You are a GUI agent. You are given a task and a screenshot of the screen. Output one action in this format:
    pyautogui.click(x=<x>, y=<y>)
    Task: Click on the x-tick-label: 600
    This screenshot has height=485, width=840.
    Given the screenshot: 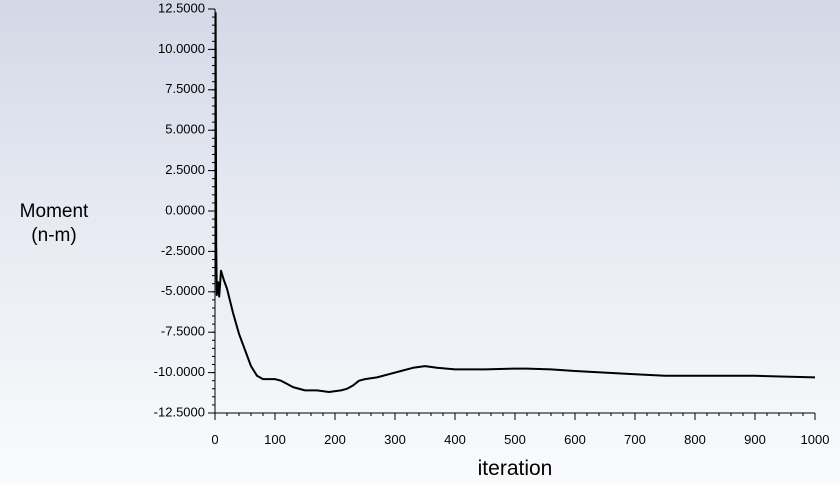 What is the action you would take?
    pyautogui.click(x=575, y=439)
    